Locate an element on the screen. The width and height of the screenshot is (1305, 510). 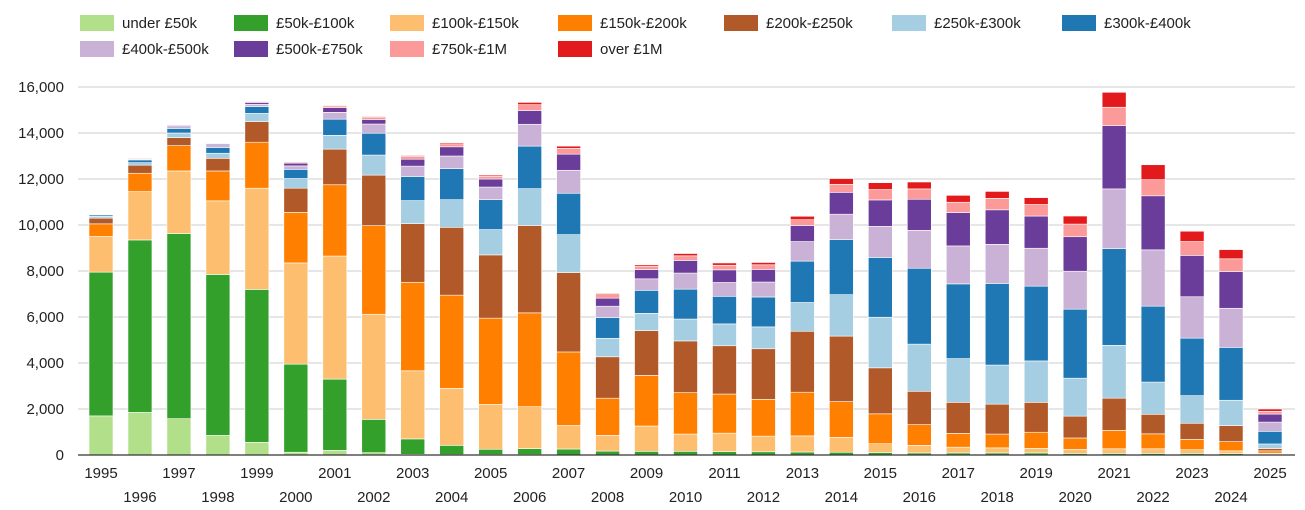
x-tick-label: 2013 is located at coordinates (802, 473).